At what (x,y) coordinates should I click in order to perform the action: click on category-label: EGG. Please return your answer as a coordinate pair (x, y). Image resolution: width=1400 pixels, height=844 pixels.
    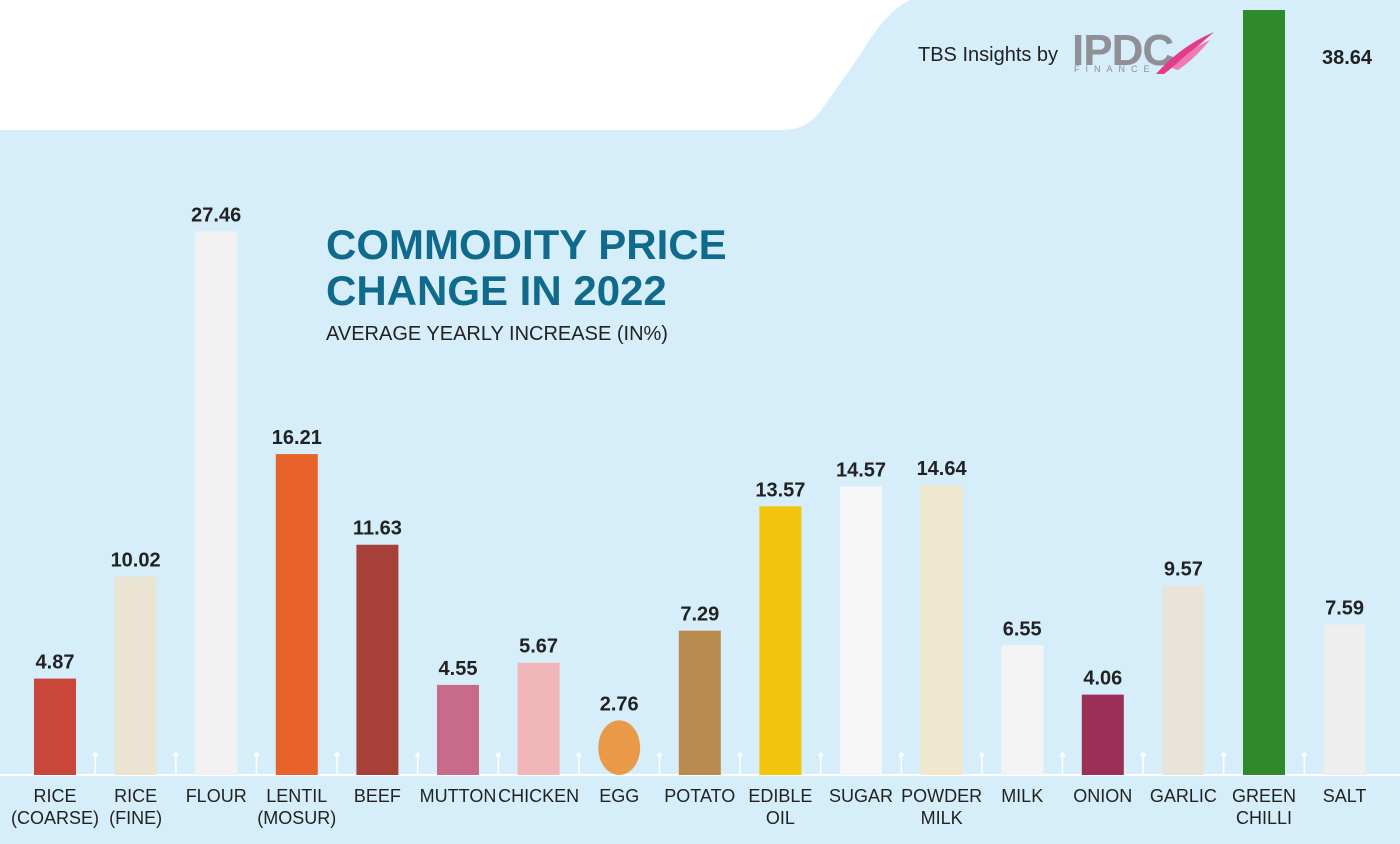
    Looking at the image, I should click on (619, 796).